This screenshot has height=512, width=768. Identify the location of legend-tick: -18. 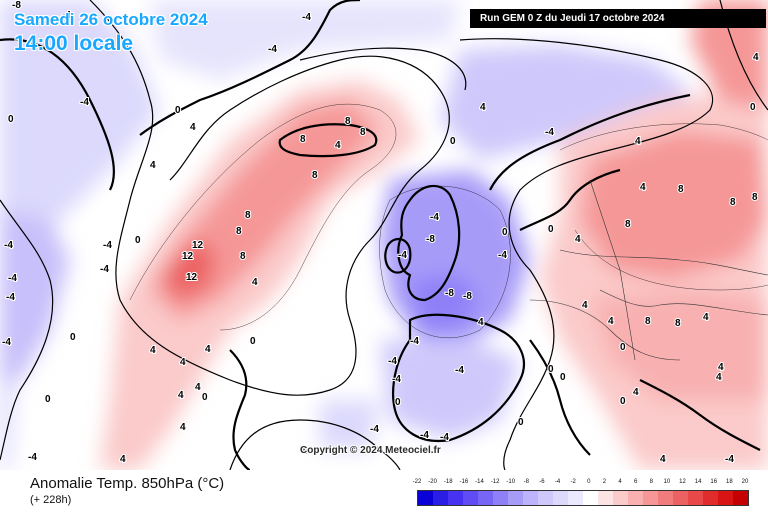
(448, 482).